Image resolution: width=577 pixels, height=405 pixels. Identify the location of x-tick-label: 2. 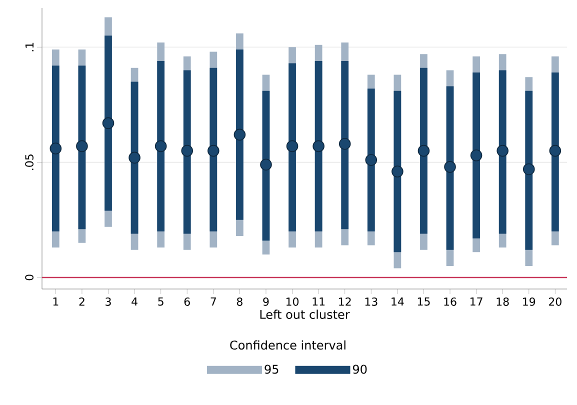
(81, 302).